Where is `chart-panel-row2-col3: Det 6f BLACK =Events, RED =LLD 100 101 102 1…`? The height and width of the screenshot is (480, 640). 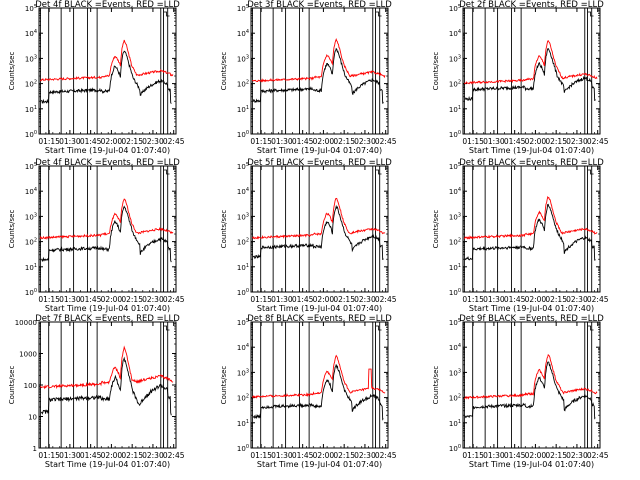 chart-panel-row2-col3: Det 6f BLACK =Events, RED =LLD 100 101 102 1… is located at coordinates (520, 235).